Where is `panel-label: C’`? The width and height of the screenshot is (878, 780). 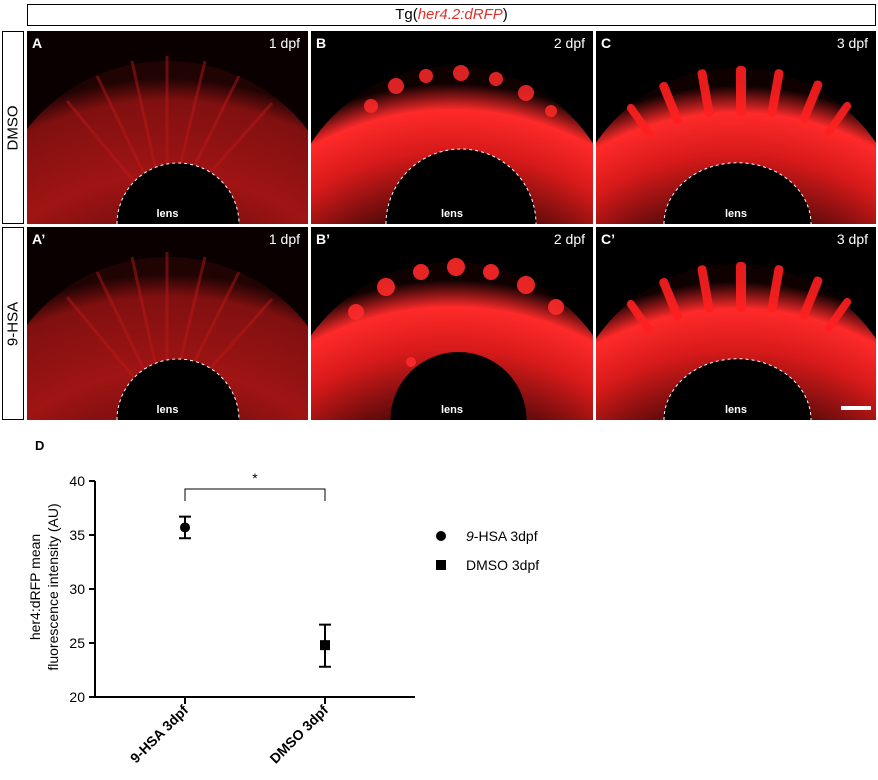
panel-label: C’ is located at coordinates (608, 239).